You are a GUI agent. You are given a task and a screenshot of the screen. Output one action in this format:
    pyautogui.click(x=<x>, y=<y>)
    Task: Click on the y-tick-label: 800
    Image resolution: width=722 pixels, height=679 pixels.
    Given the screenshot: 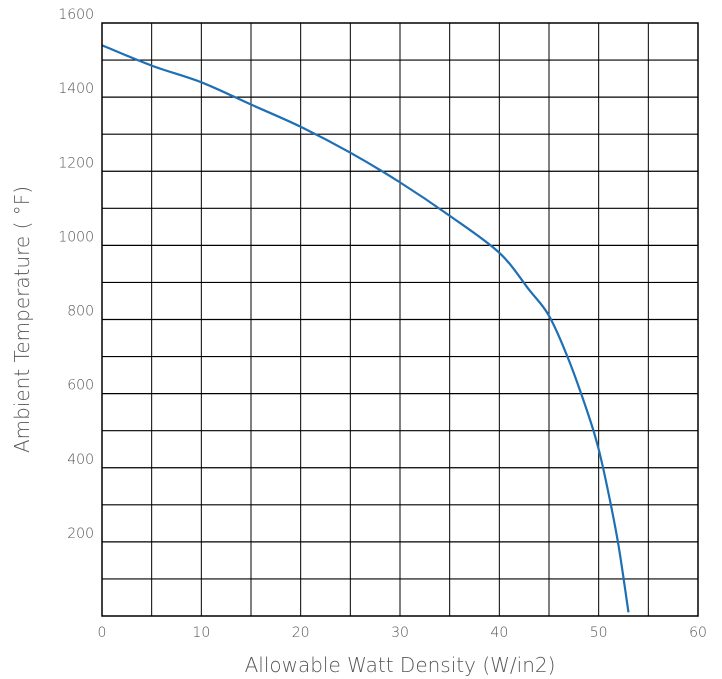 What is the action you would take?
    pyautogui.click(x=80, y=312)
    